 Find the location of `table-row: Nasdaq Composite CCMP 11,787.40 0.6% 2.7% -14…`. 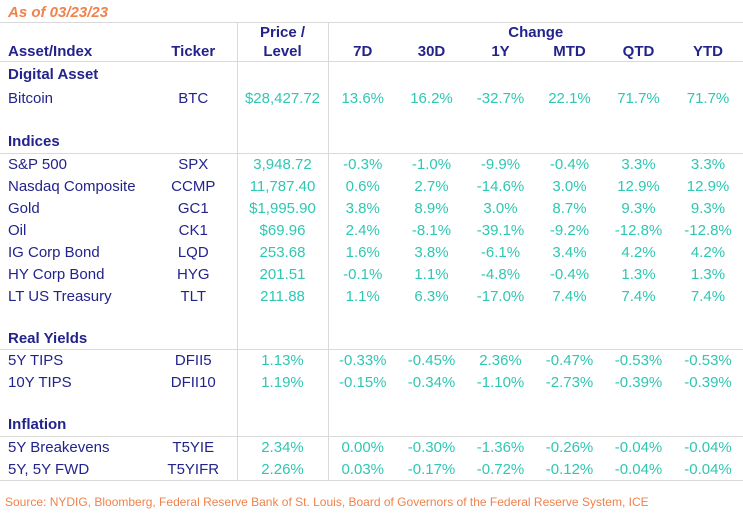

table-row: Nasdaq Composite CCMP 11,787.40 0.6% 2.7% -14… is located at coordinates (371, 186).